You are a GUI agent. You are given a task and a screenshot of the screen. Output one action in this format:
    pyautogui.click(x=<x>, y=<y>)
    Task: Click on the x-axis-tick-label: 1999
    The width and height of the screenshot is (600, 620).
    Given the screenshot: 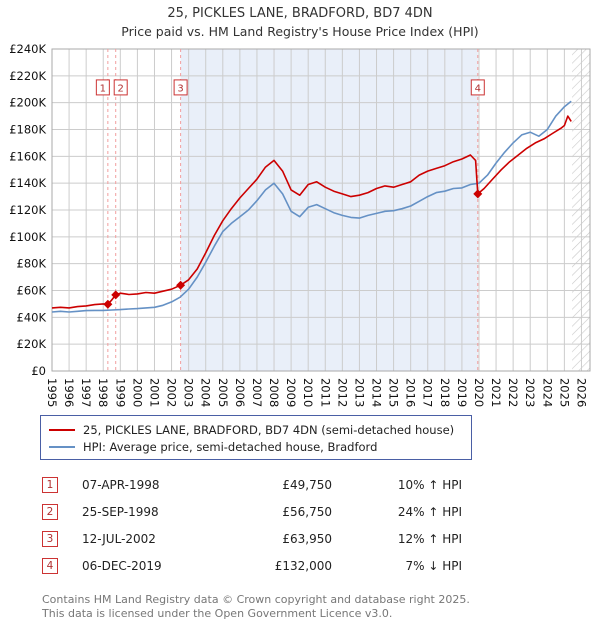 What is the action you would take?
    pyautogui.click(x=120, y=392)
    